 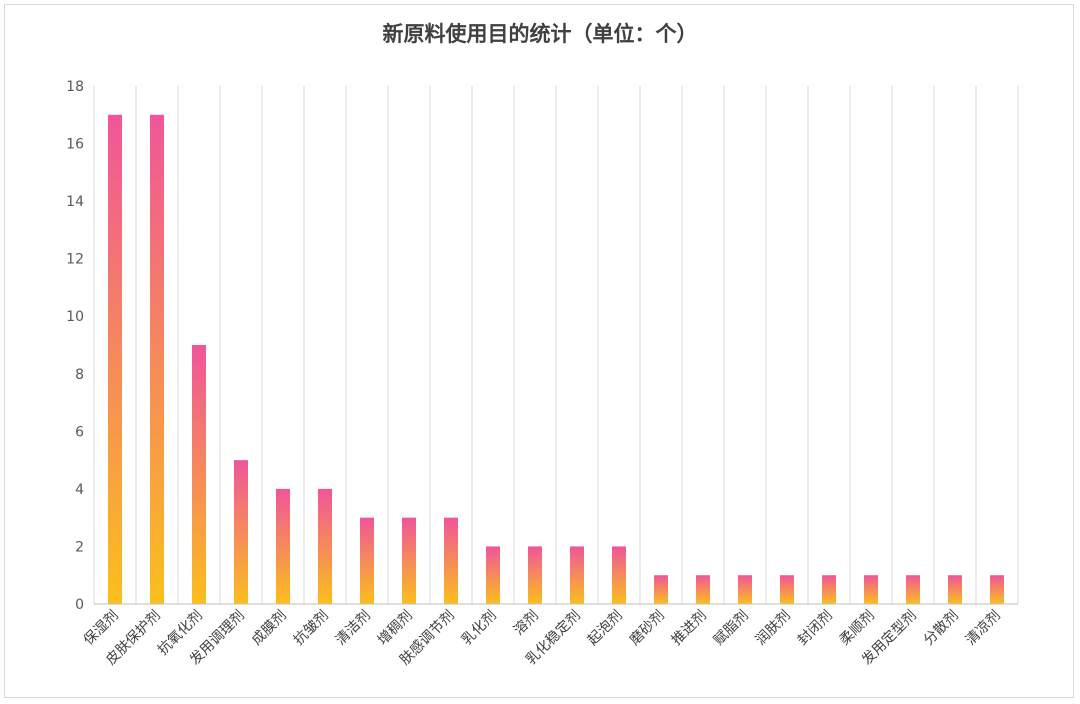 I want to click on x-tick-label: 磨砂剂, so click(x=647, y=628).